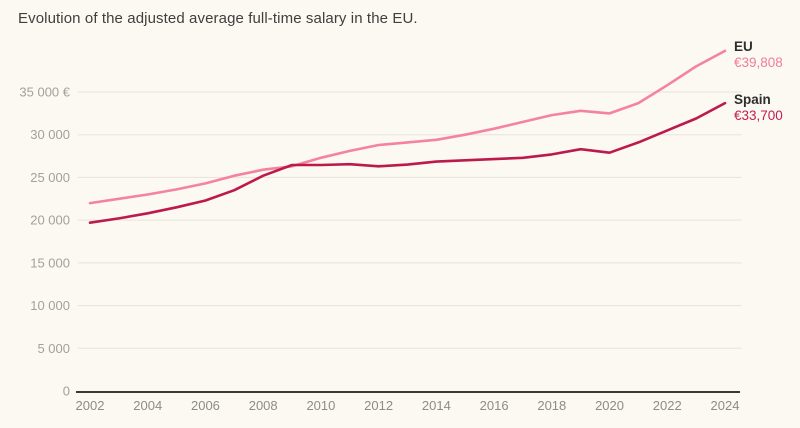 The height and width of the screenshot is (428, 800). Describe the element at coordinates (53, 348) in the screenshot. I see `y-tick-label-5000: 5 000` at that location.